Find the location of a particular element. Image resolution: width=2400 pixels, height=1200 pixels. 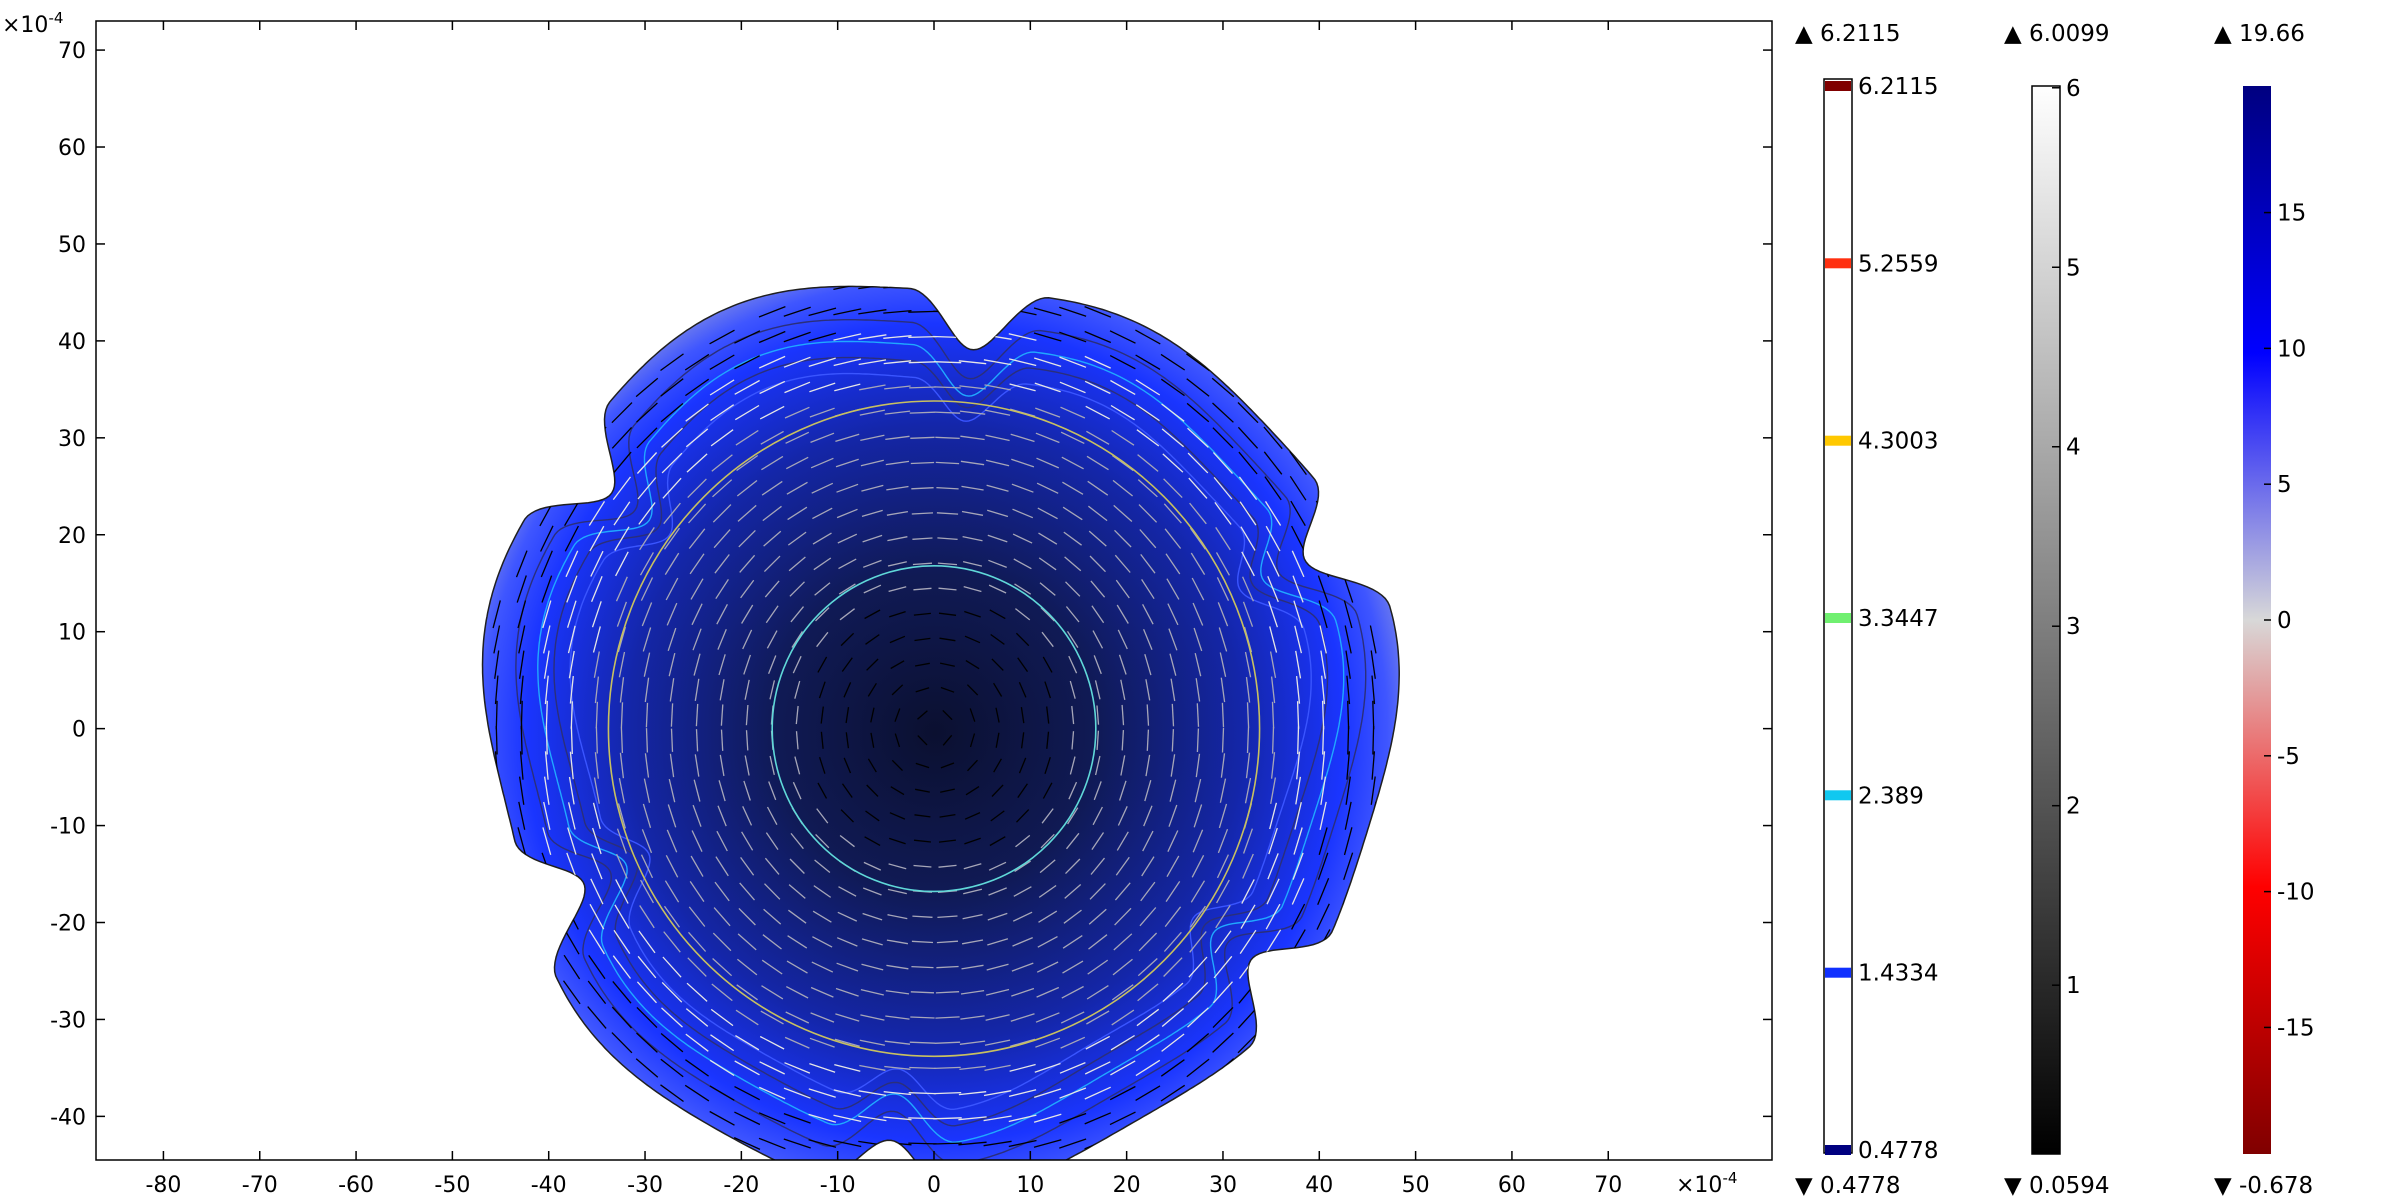

contour-legend-max: ▲ 6.2115 is located at coordinates (1847, 34).